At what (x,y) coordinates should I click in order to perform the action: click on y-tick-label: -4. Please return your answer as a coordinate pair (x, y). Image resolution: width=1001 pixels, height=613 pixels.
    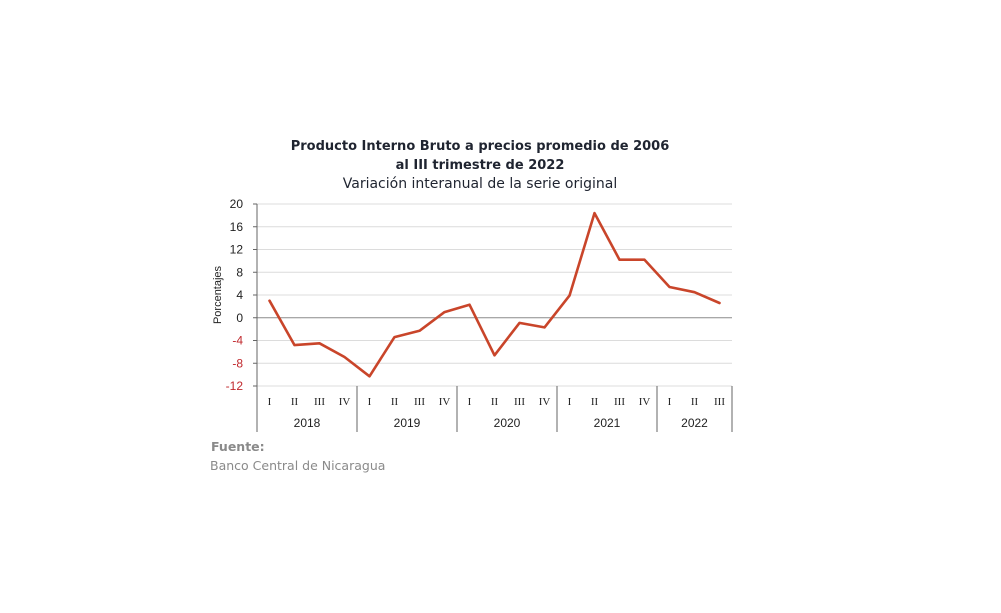
    Looking at the image, I should click on (237, 341).